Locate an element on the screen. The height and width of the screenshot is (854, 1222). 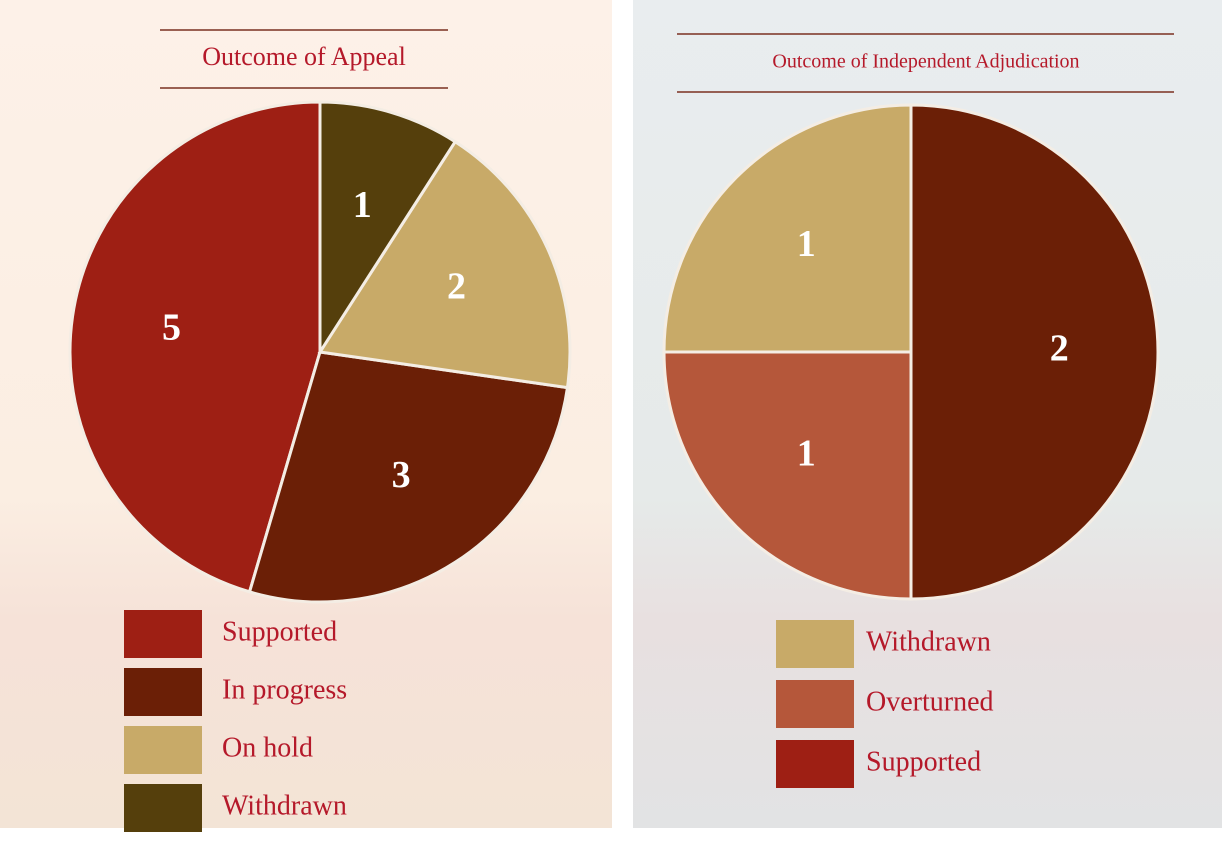
legend-label: In progress is located at coordinates (284, 689).